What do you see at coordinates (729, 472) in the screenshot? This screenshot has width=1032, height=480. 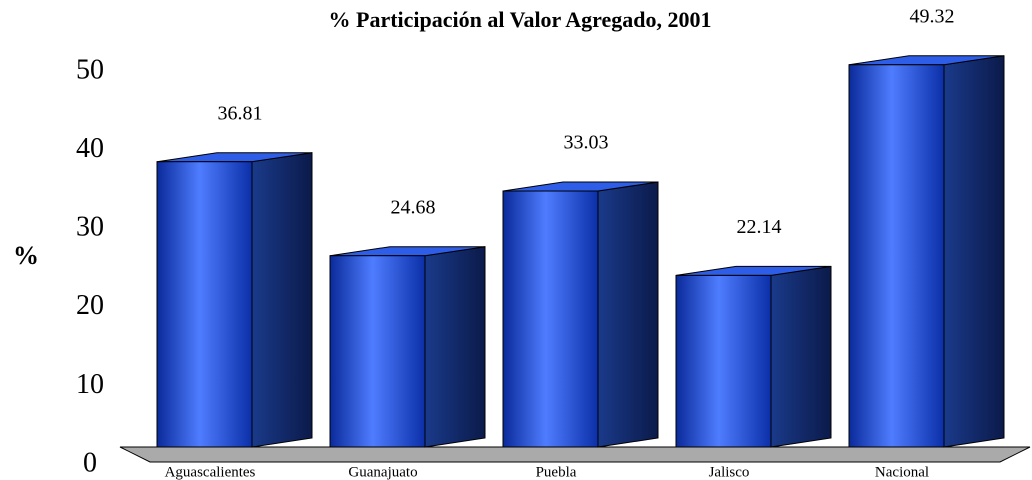 I see `x-tick-label: Jalisco` at bounding box center [729, 472].